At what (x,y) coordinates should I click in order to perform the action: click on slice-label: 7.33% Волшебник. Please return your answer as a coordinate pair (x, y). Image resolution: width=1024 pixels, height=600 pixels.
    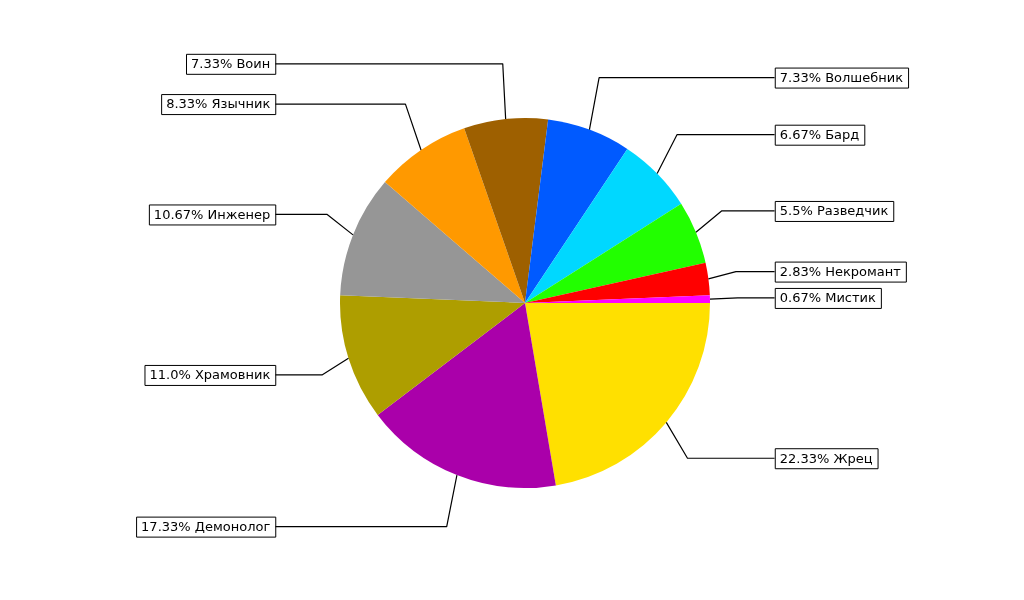
    Looking at the image, I should click on (841, 77).